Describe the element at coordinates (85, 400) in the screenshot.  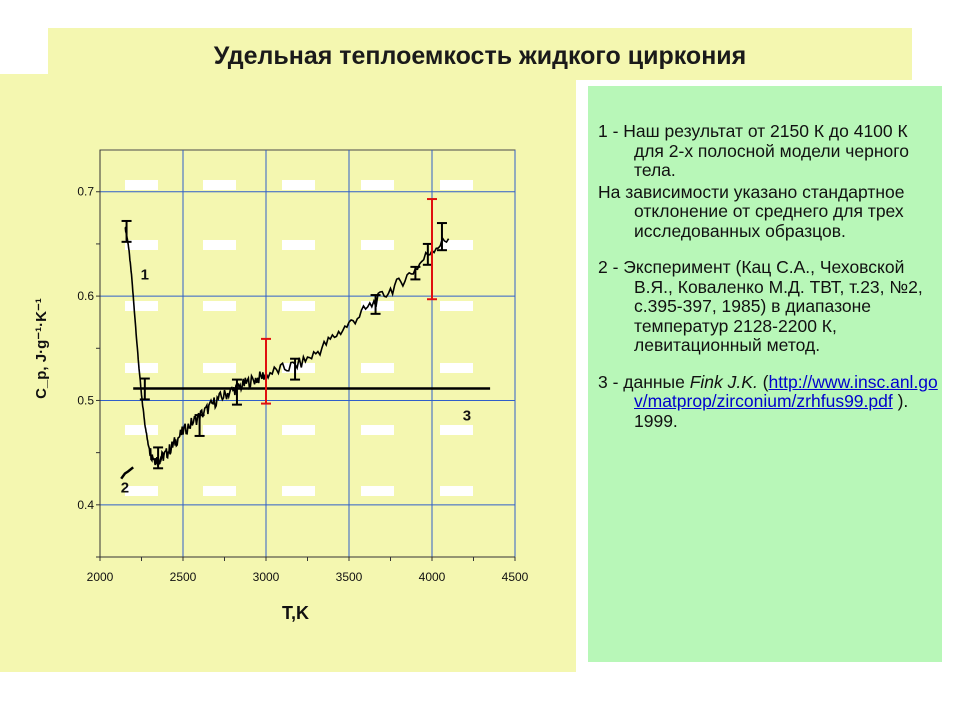
I see `y-tick-label: 0.5` at that location.